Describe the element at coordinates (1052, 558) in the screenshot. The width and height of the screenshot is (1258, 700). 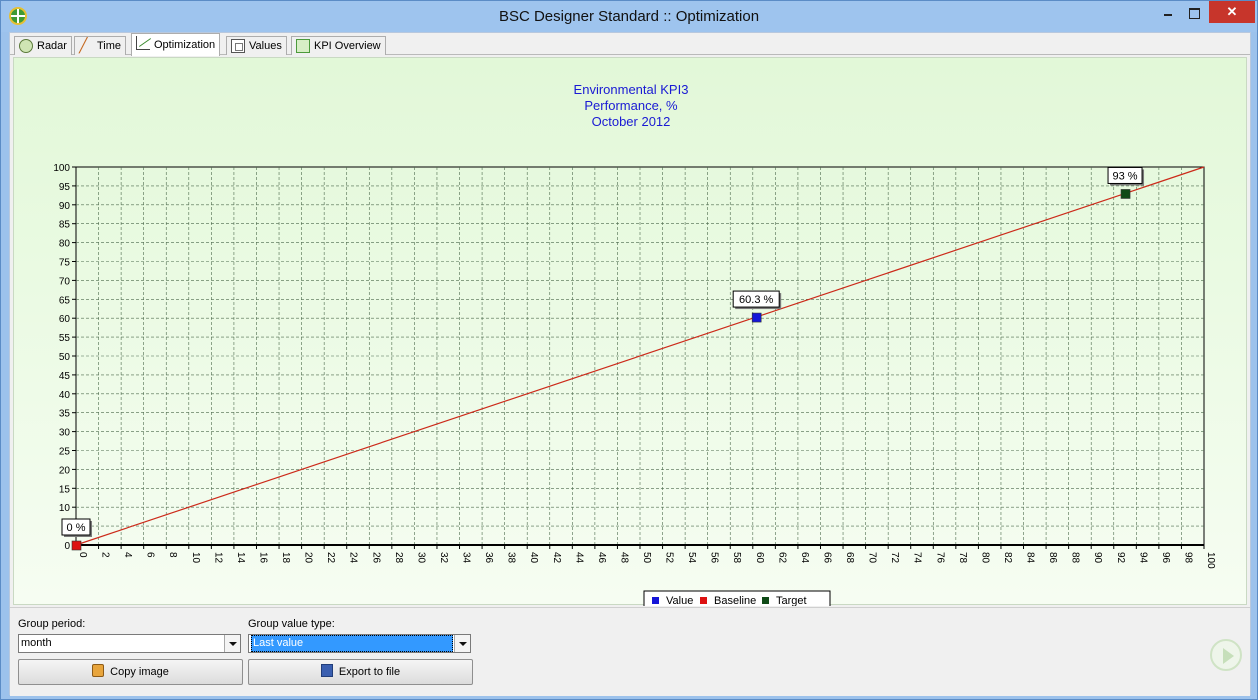
I see `x-tick-label: 86` at that location.